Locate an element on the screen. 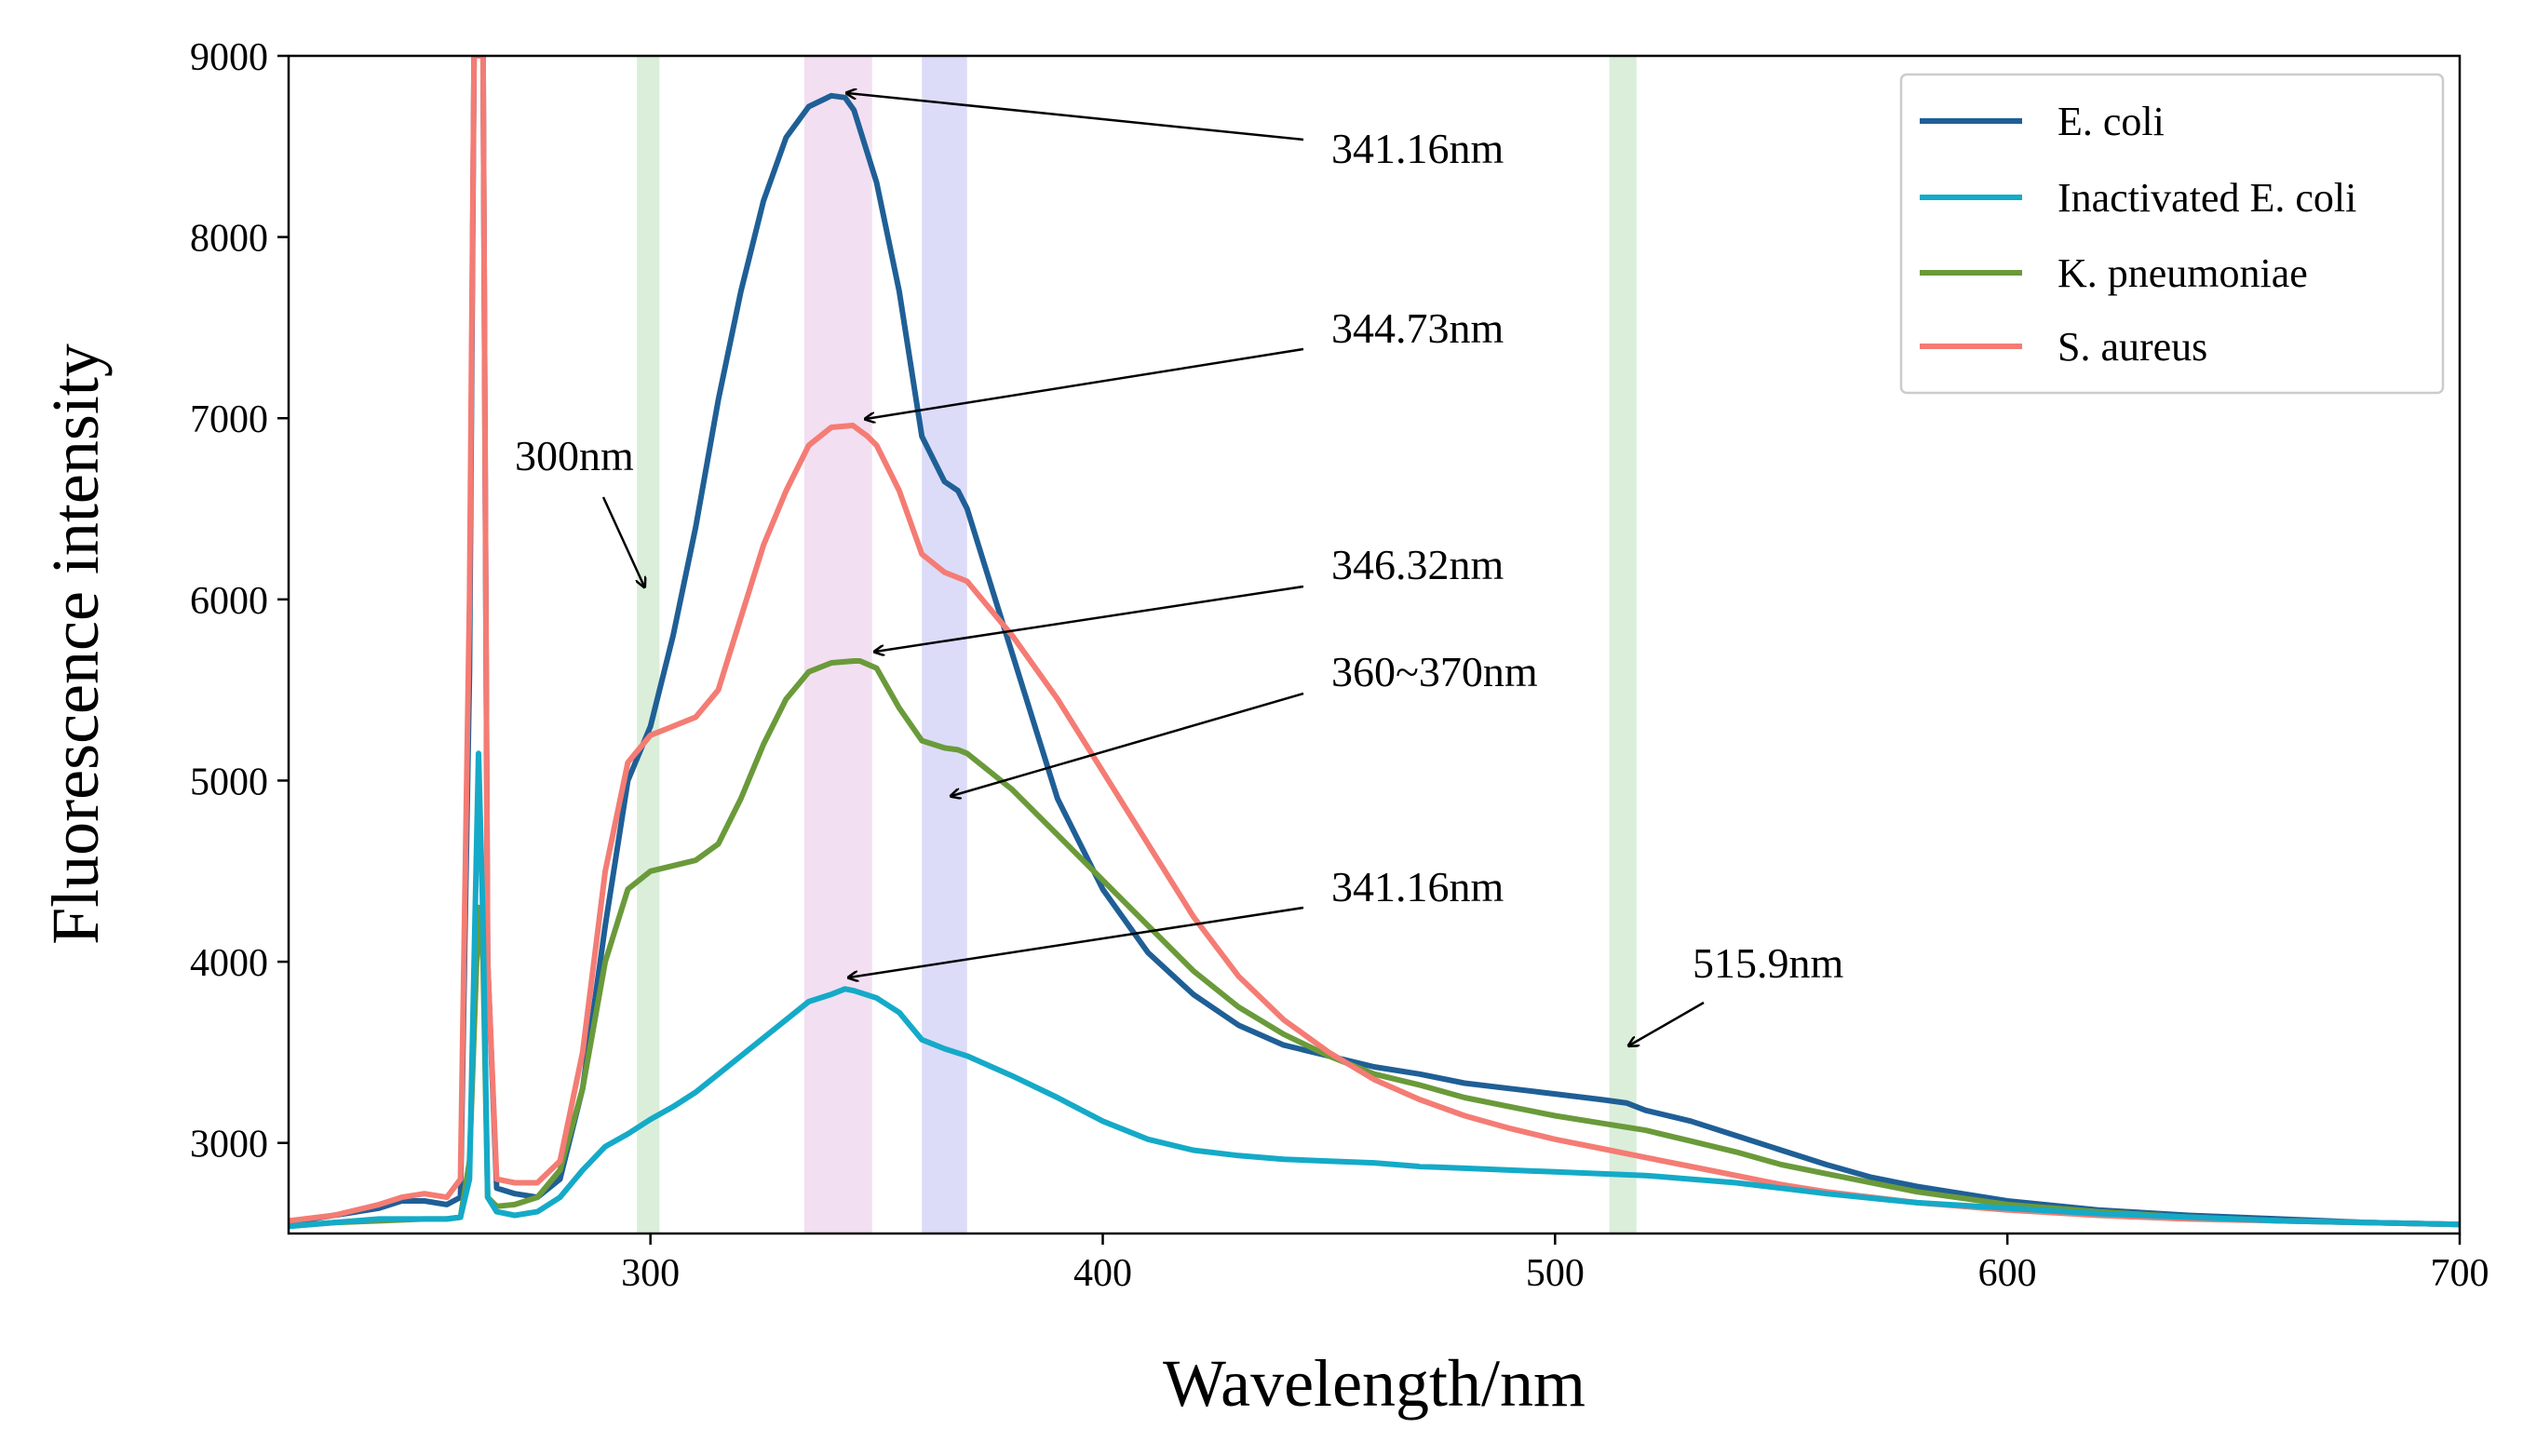  x-tick-label: 700 is located at coordinates (2460, 1273).